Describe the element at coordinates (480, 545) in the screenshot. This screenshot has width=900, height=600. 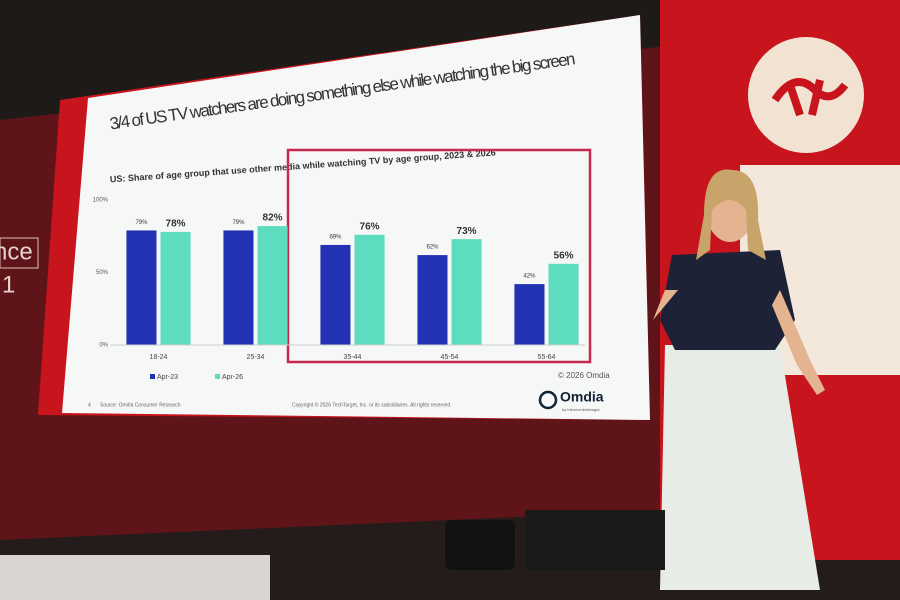
I see `monitor-speaker` at that location.